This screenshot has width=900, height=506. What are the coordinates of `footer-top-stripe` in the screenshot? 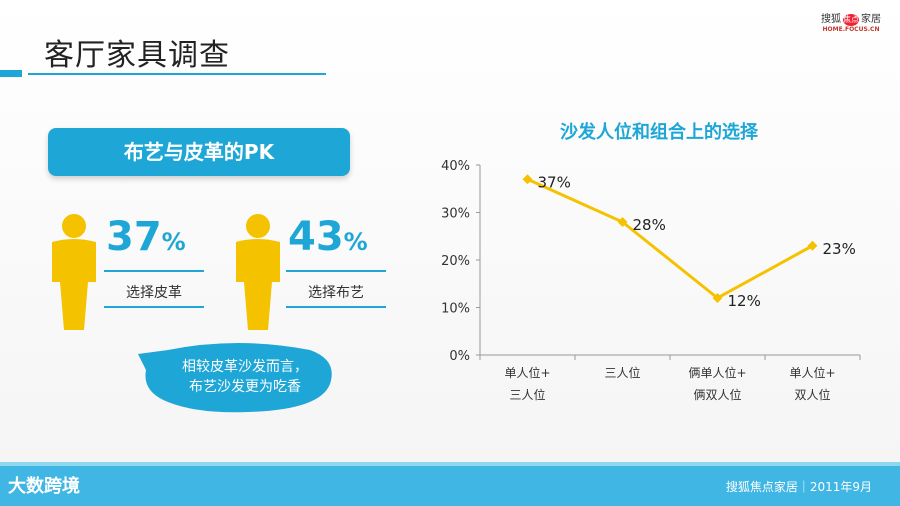 It's located at (450, 464).